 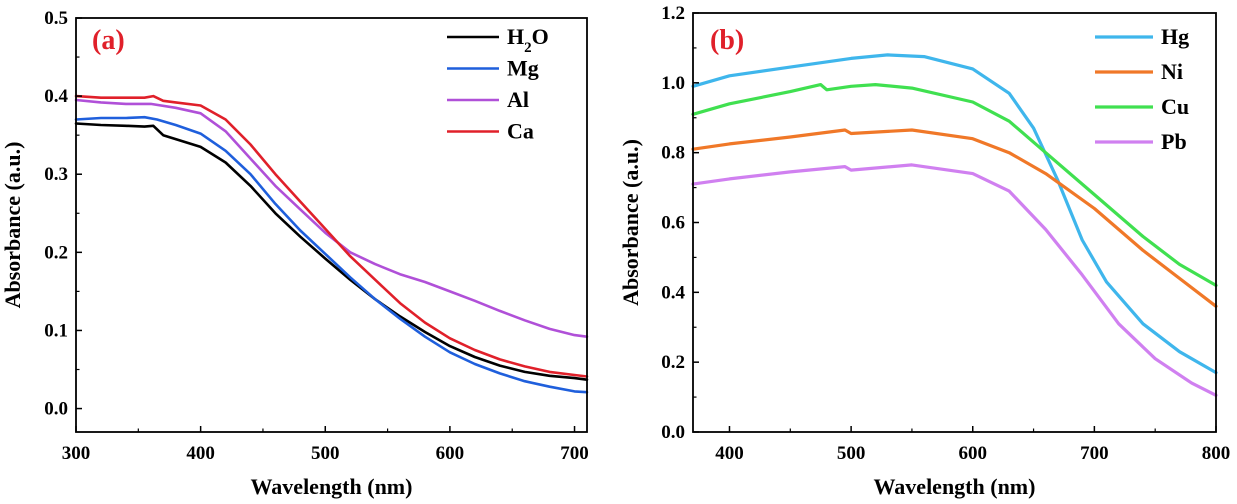 I want to click on panel-b-x-axis-label: Wavelength (nm), so click(x=955, y=486).